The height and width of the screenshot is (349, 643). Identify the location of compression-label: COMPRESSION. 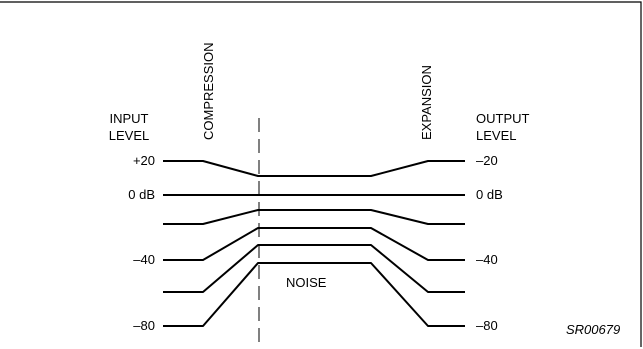
(208, 91).